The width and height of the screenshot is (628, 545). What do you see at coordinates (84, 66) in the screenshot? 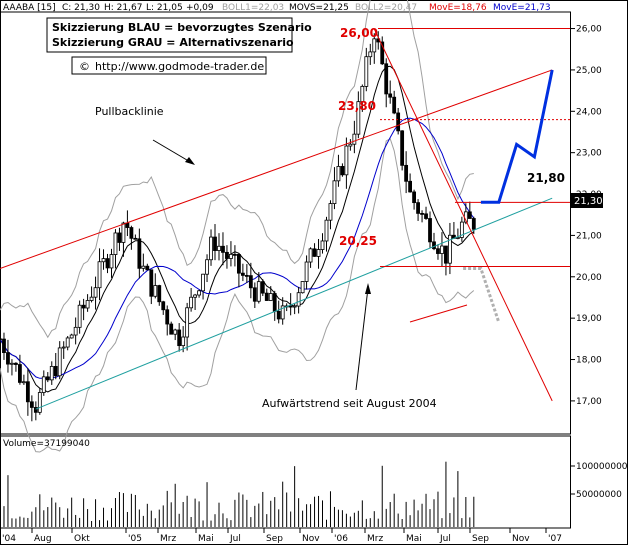
I see `copyright-icon: ©` at bounding box center [84, 66].